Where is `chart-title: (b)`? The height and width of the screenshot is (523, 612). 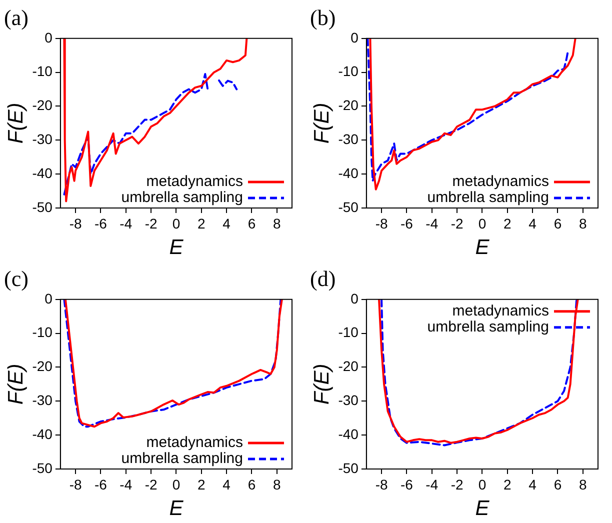
chart-title: (b) is located at coordinates (323, 17).